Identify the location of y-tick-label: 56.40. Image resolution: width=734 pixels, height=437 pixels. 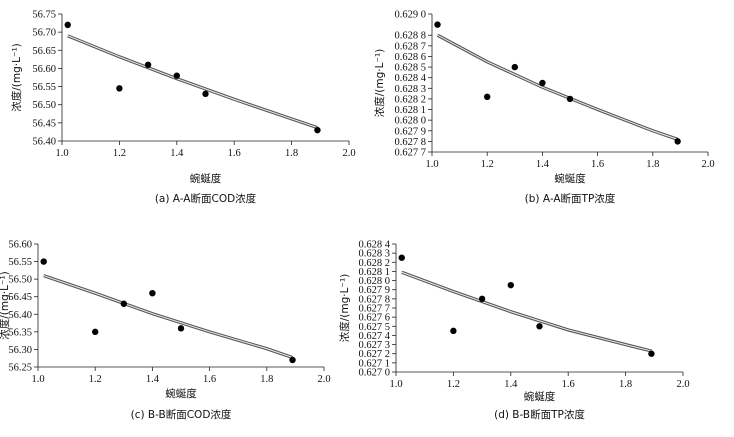
(20, 315).